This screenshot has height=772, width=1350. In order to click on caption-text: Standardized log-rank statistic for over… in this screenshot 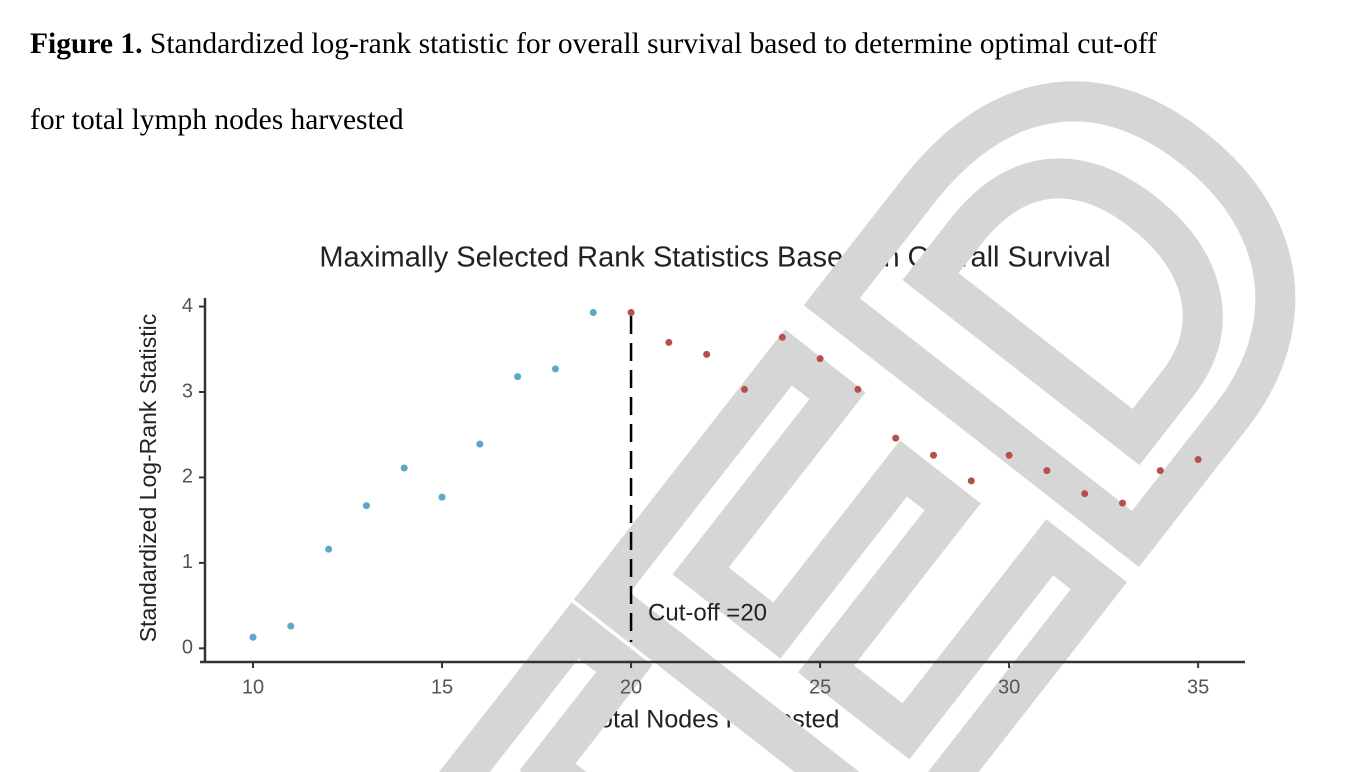, I will do `click(653, 44)`.